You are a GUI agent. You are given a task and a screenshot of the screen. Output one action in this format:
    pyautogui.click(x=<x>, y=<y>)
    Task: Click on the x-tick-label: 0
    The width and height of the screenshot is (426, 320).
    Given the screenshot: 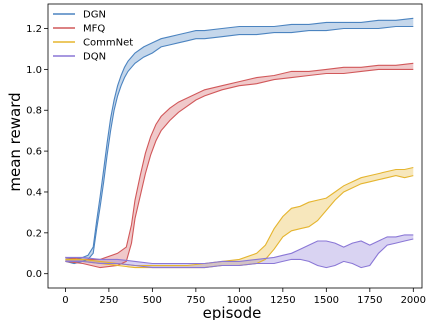 What is the action you would take?
    pyautogui.click(x=65, y=300)
    